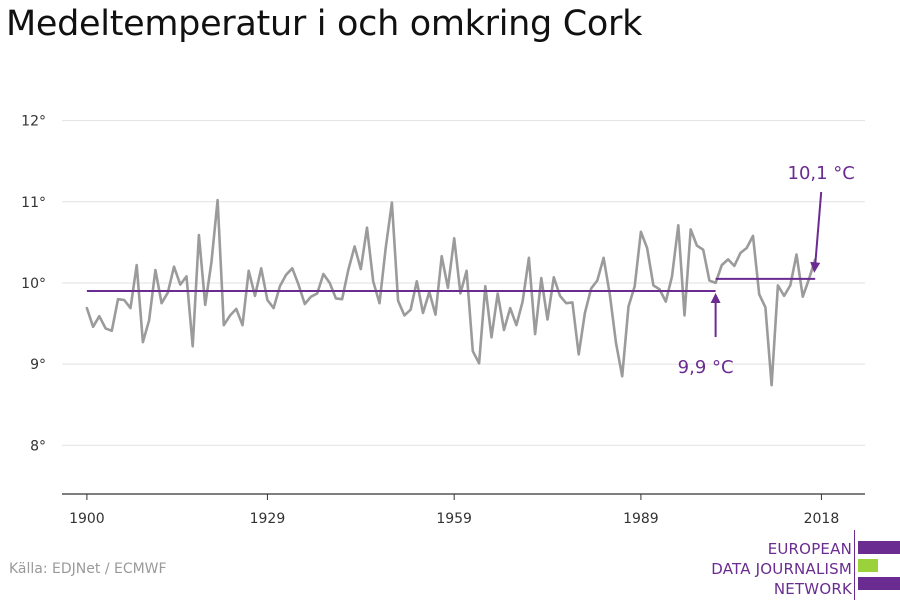  What do you see at coordinates (87, 519) in the screenshot?
I see `x-tick-label: 1900` at bounding box center [87, 519].